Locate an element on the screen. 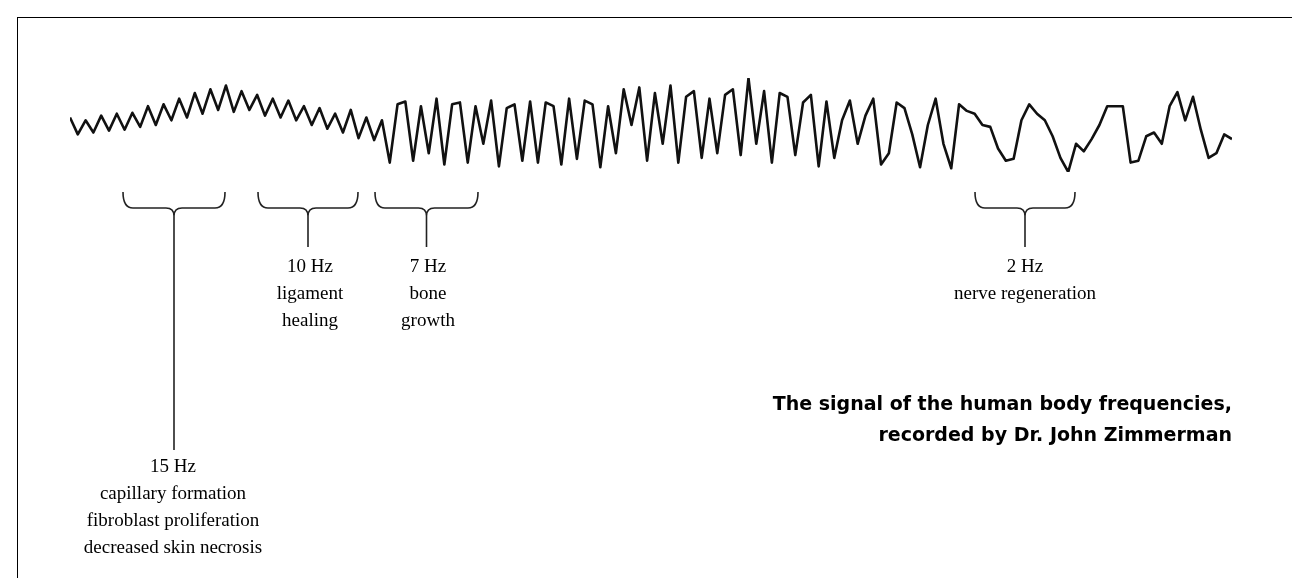 This screenshot has width=1292, height=578. text: 15 Hz capillary formation fibroblast proliferation decreased skin necrosis is located at coordinates (173, 506).